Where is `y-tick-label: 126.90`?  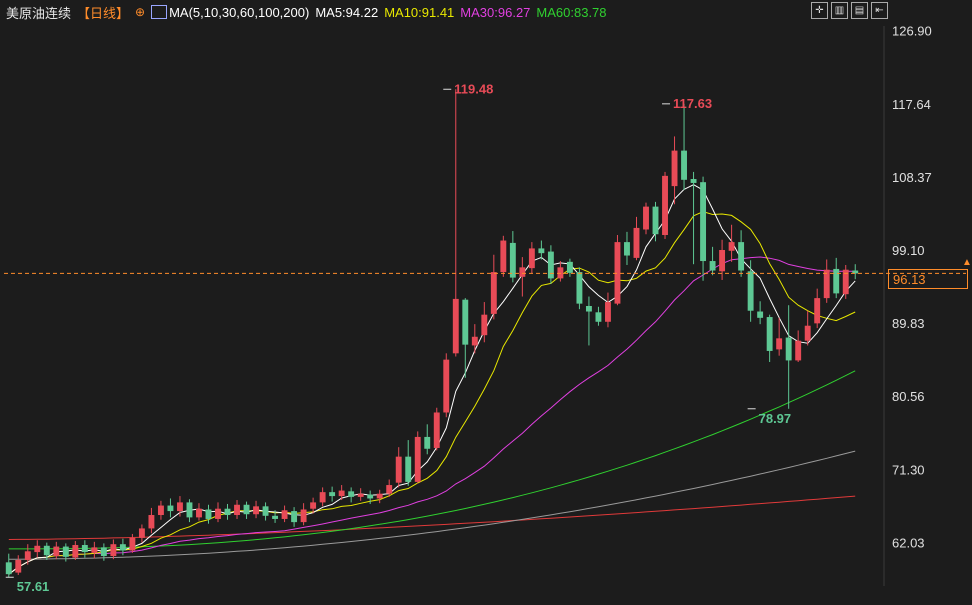 y-tick-label: 126.90 is located at coordinates (912, 31).